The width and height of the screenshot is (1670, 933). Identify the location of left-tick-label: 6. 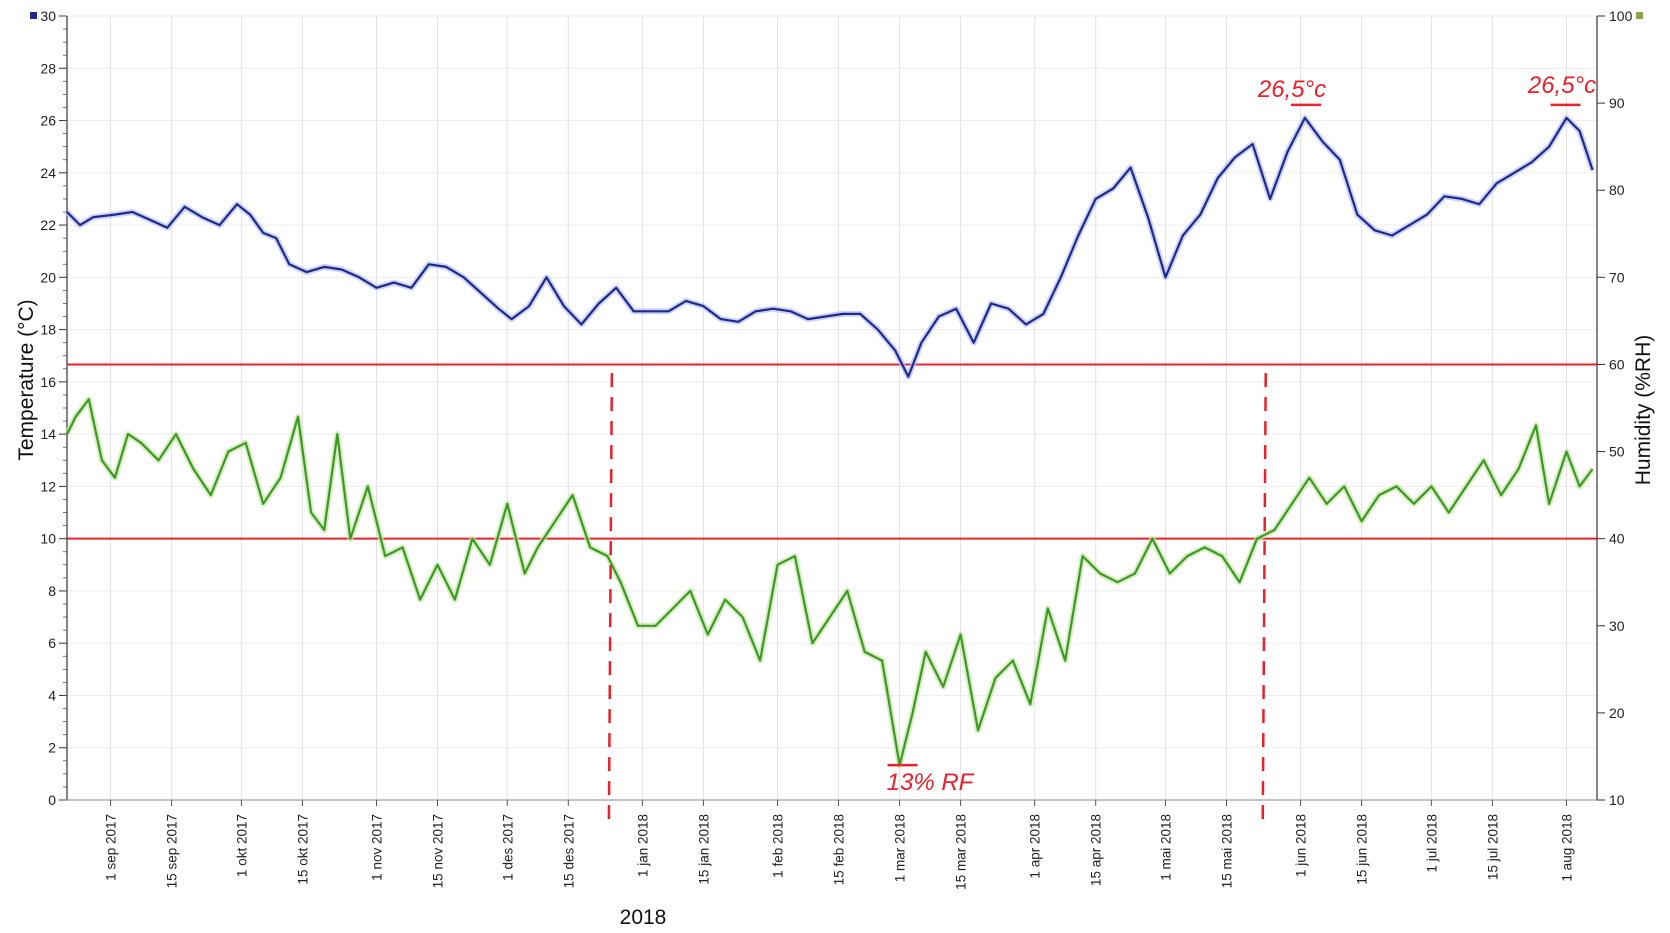
(52, 643).